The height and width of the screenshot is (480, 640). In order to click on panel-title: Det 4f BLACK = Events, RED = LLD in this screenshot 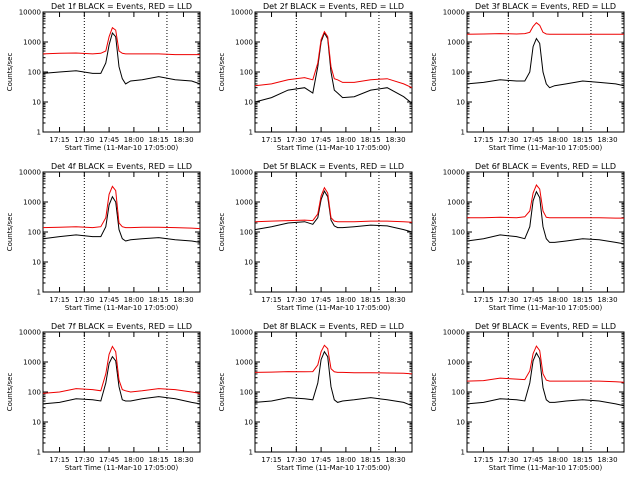, I will do `click(121, 166)`.